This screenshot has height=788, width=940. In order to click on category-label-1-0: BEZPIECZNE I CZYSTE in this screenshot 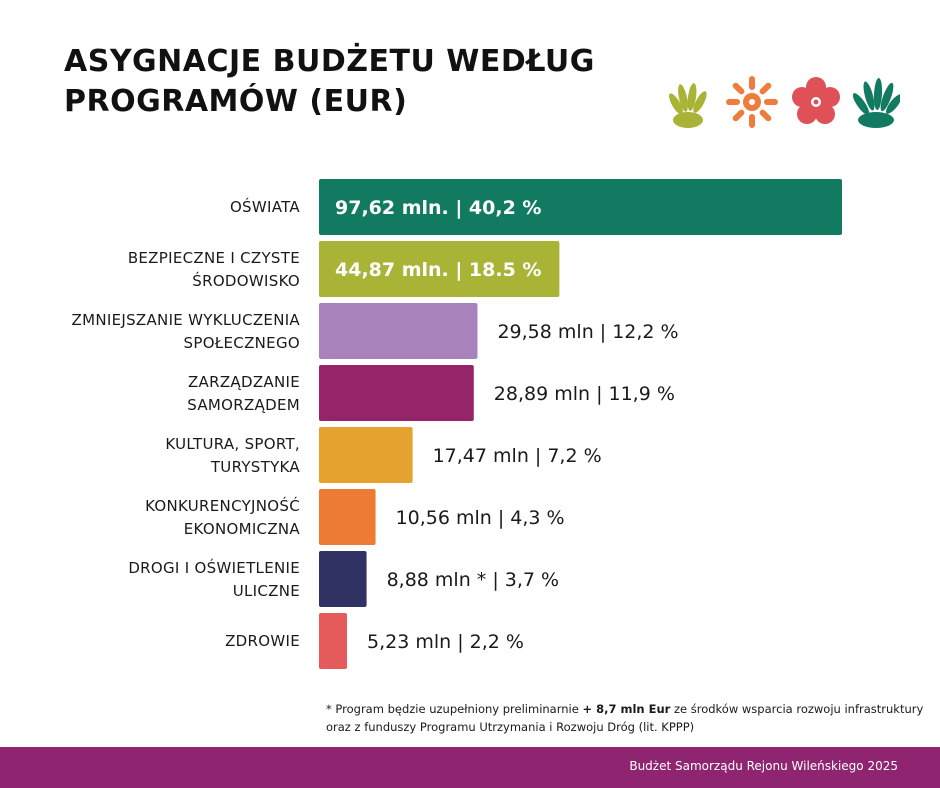, I will do `click(214, 258)`.